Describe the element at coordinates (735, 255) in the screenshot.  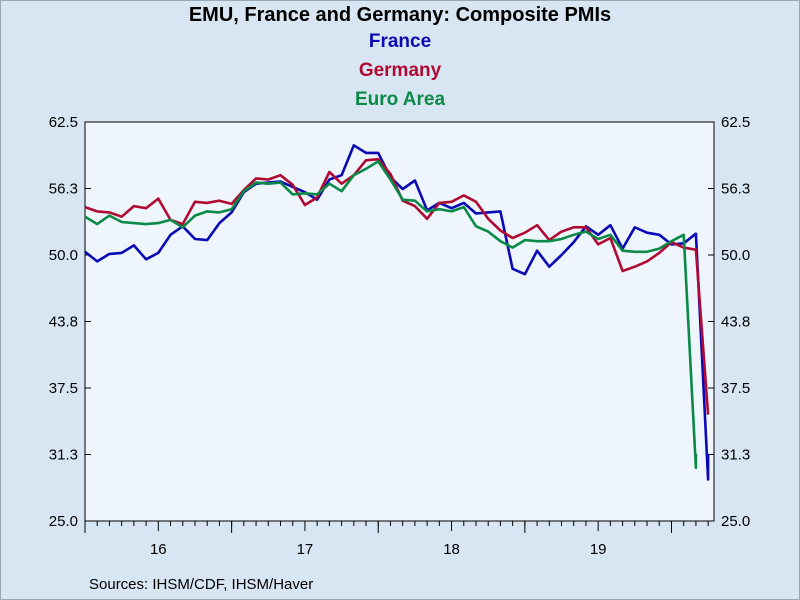
I see `y-tick-label-right: 50.0` at that location.